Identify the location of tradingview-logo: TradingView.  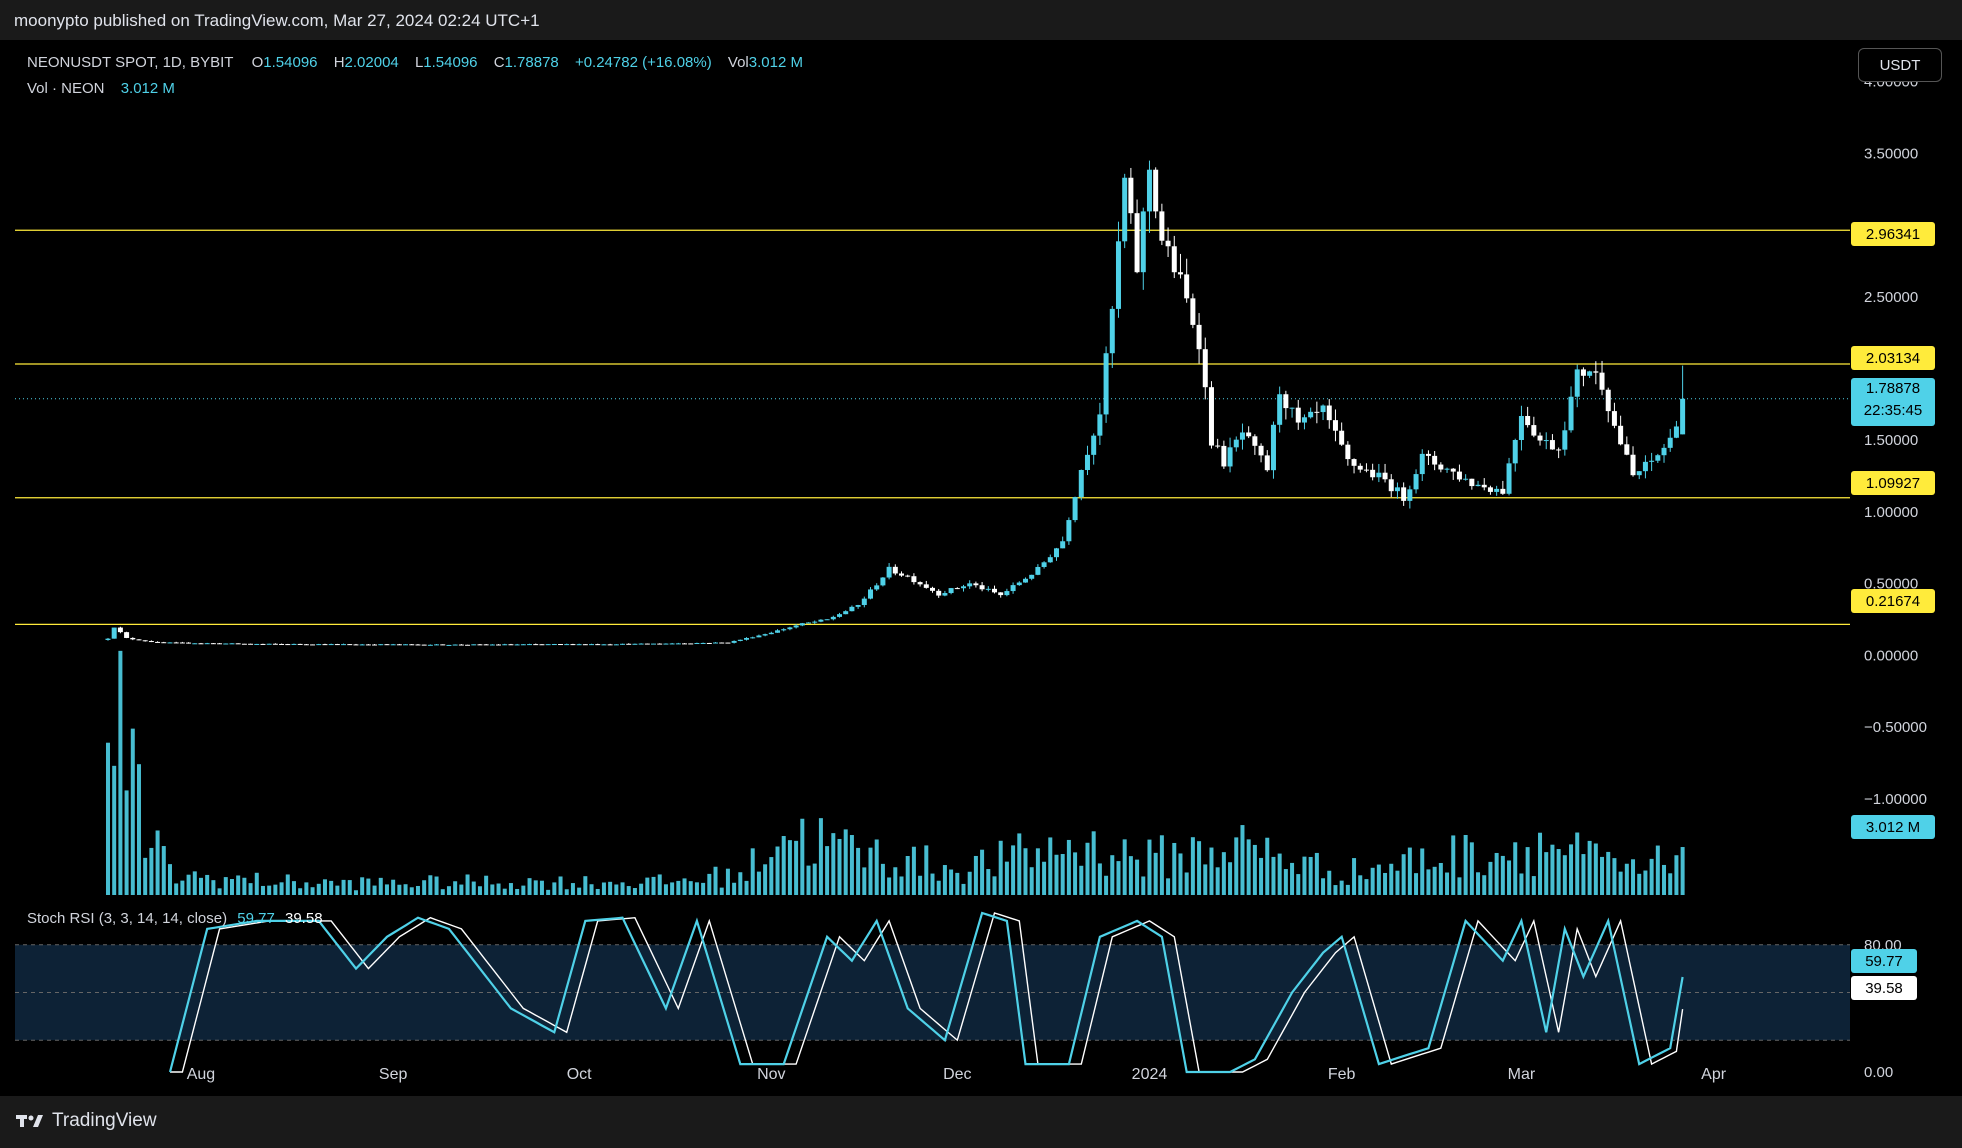
(86, 1121).